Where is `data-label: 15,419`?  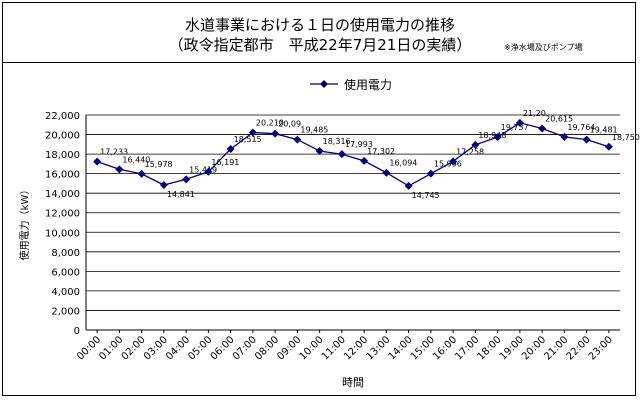
data-label: 15,419 is located at coordinates (203, 169).